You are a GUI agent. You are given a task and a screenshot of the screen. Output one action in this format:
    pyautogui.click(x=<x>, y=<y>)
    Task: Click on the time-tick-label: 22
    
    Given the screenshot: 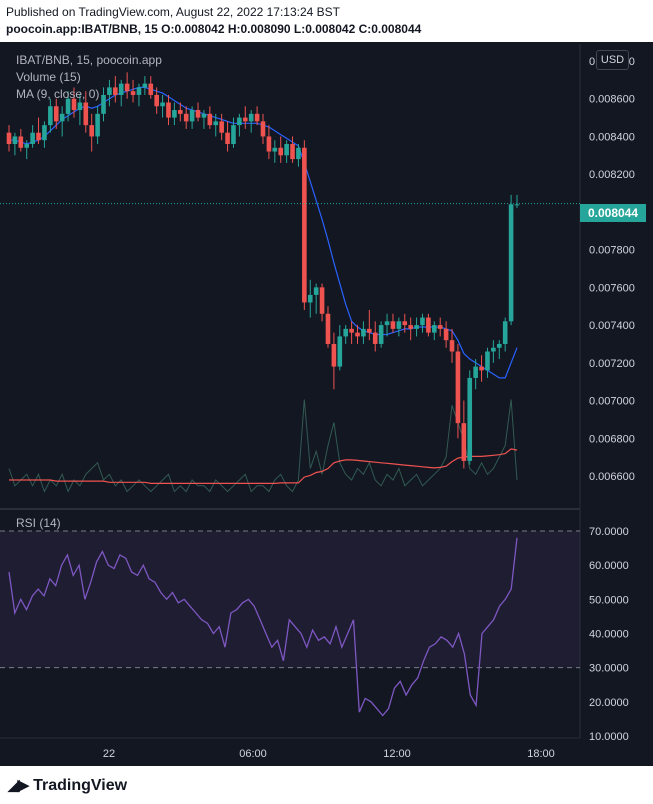 What is the action you would take?
    pyautogui.click(x=109, y=754)
    